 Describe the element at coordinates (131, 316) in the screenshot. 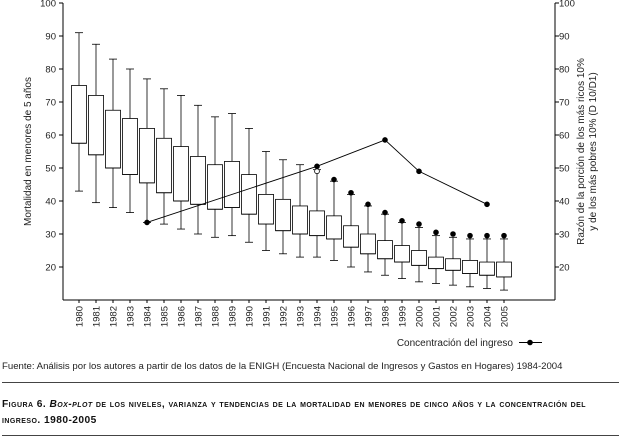

I see `x-tick-label: 1983` at that location.